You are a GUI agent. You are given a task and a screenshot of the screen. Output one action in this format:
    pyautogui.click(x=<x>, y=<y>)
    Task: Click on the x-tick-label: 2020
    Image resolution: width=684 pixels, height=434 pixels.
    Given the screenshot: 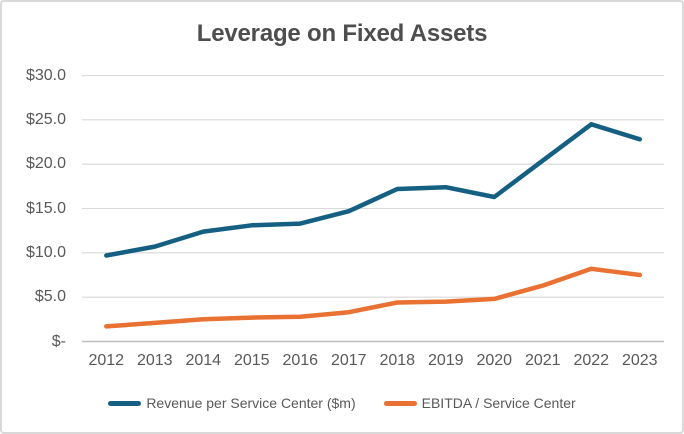 What is the action you would take?
    pyautogui.click(x=494, y=360)
    